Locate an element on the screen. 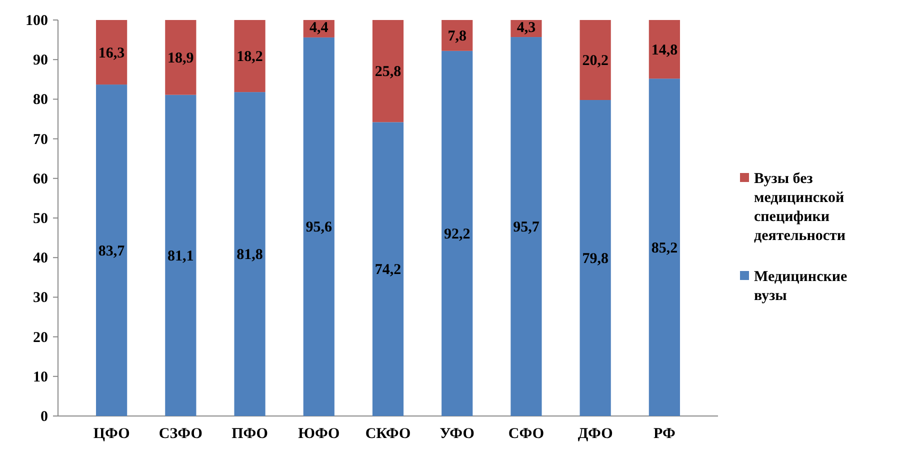 This screenshot has height=453, width=916. x-tick-label: СФО is located at coordinates (526, 434).